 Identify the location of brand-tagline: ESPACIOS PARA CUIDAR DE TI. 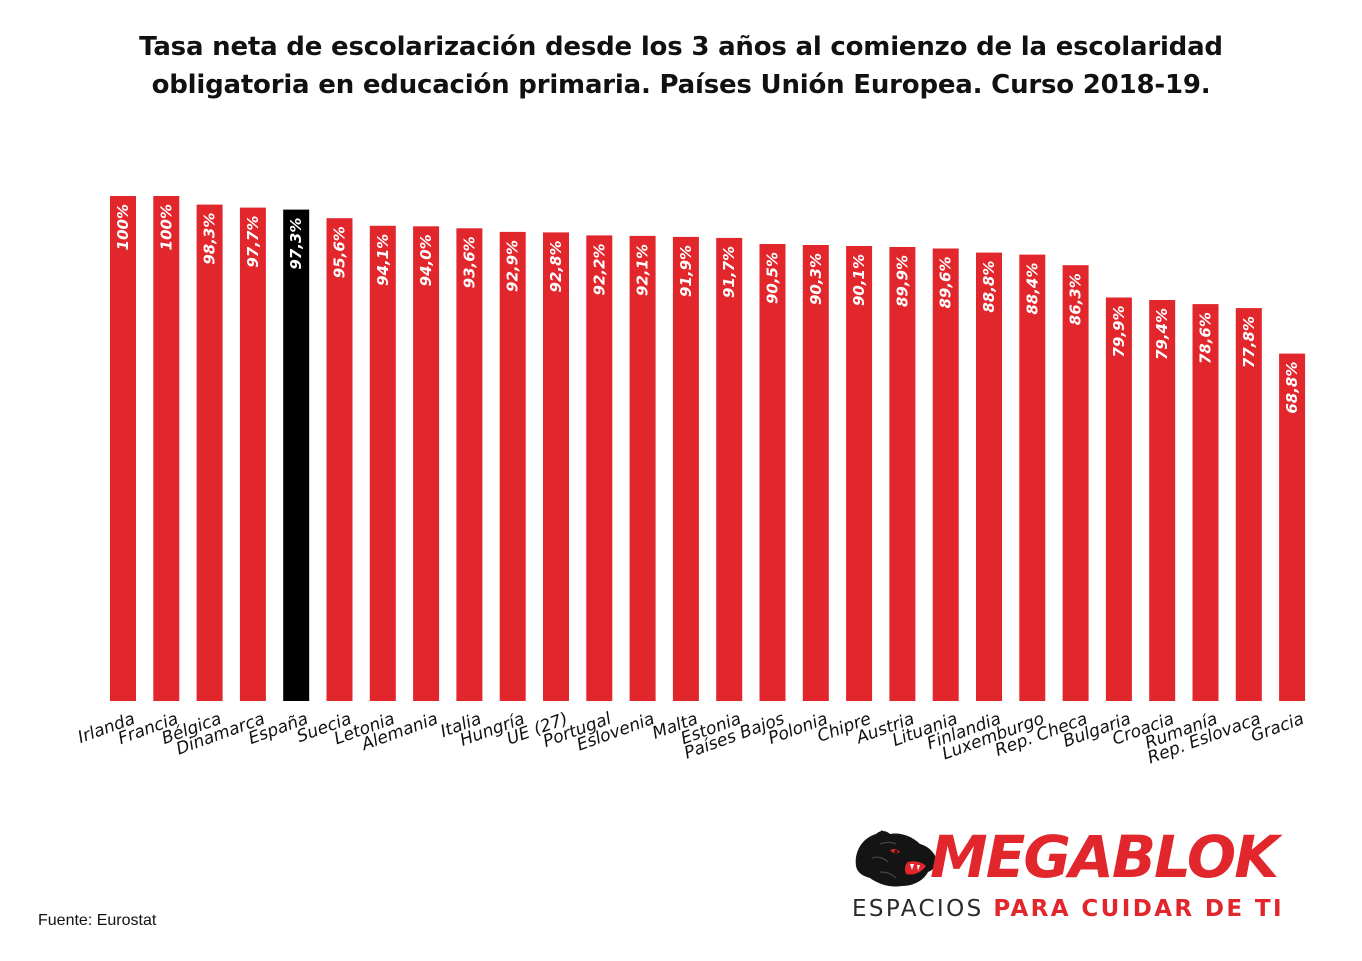
(1068, 909).